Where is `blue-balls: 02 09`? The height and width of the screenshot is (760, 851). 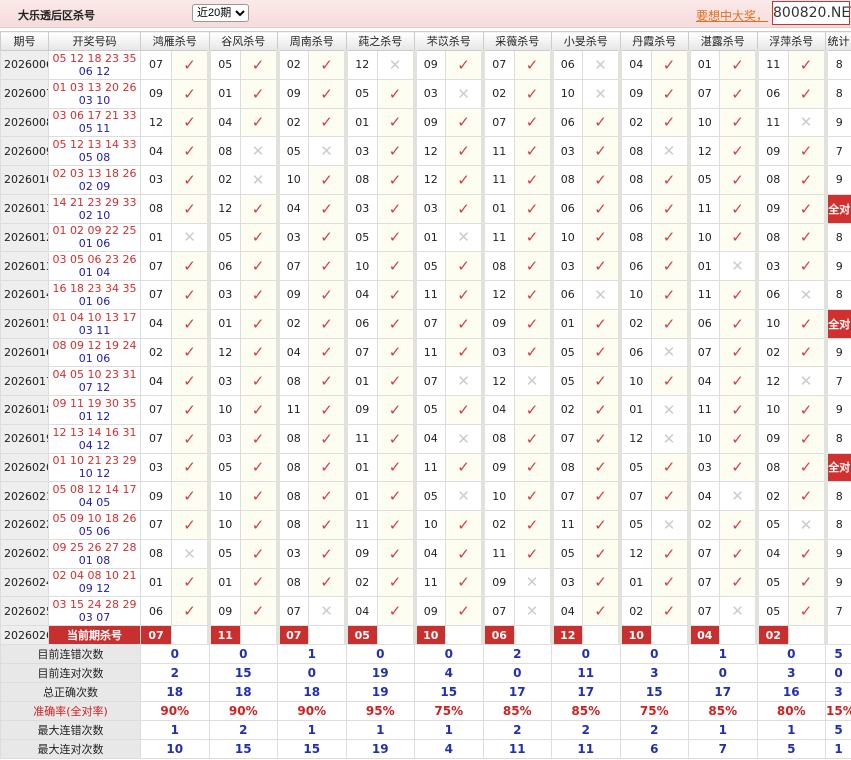 blue-balls: 02 09 is located at coordinates (94, 186).